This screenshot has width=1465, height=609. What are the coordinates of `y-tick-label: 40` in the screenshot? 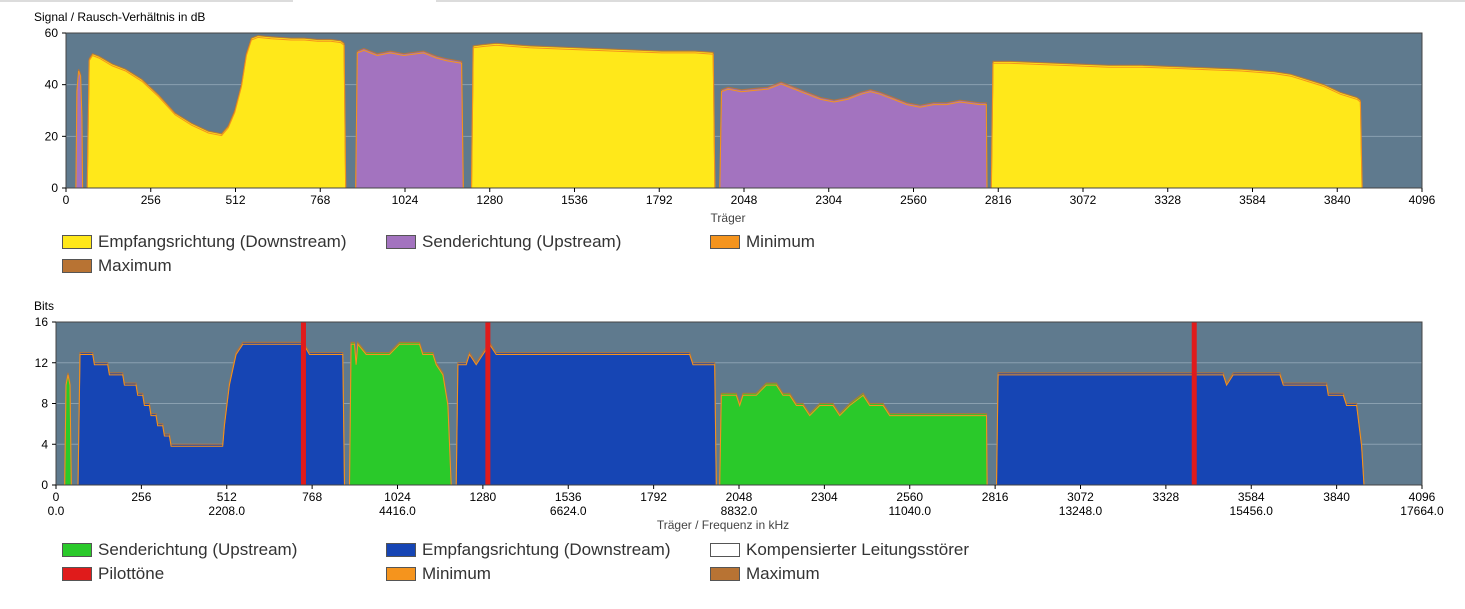 It's located at (52, 85).